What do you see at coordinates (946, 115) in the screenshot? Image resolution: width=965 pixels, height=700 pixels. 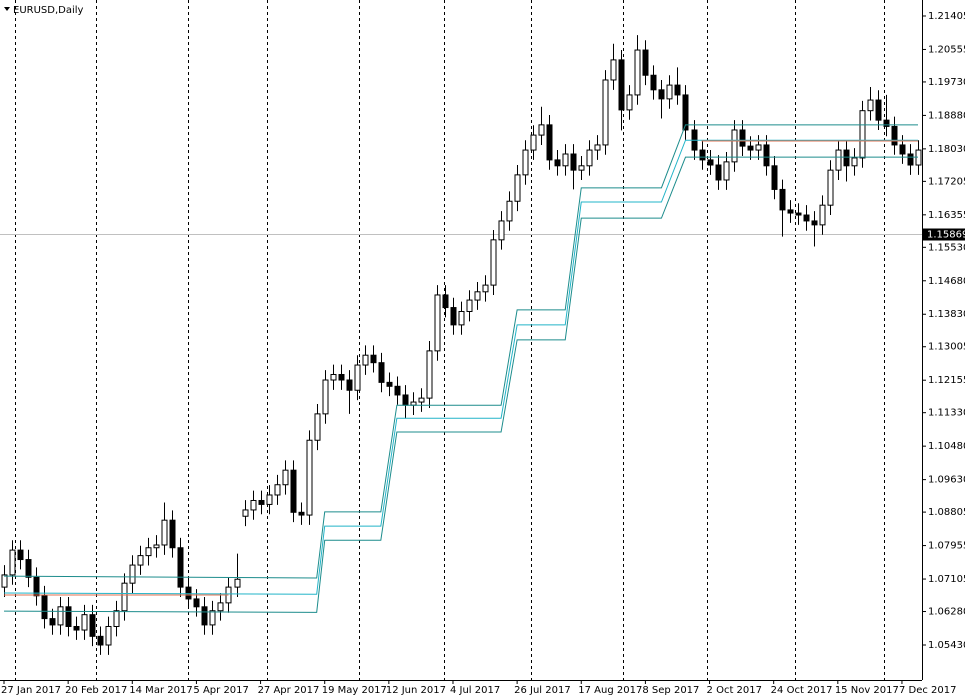 I see `y-tick-label: 1.18880` at bounding box center [946, 115].